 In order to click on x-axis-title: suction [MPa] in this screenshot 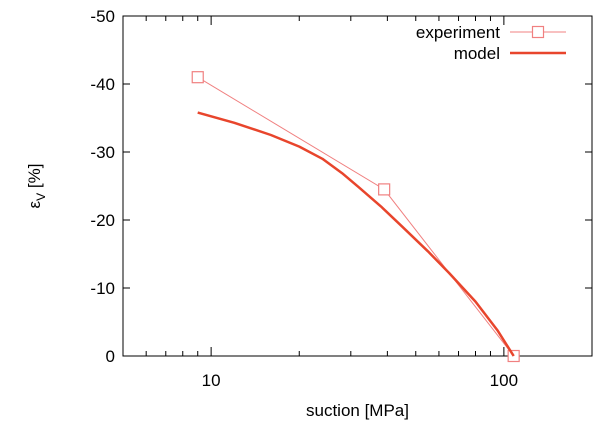, I will do `click(357, 410)`.